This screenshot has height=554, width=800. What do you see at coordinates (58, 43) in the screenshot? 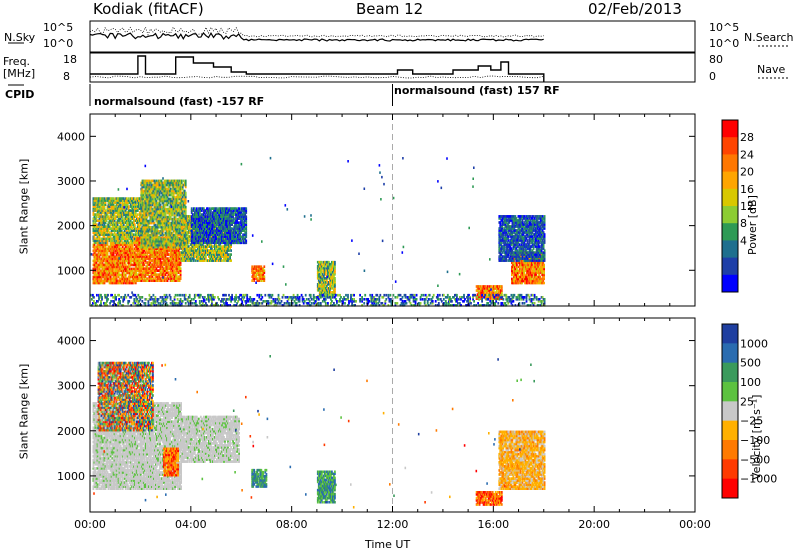
I see `nsky-tick-low: 10^0` at bounding box center [58, 43].